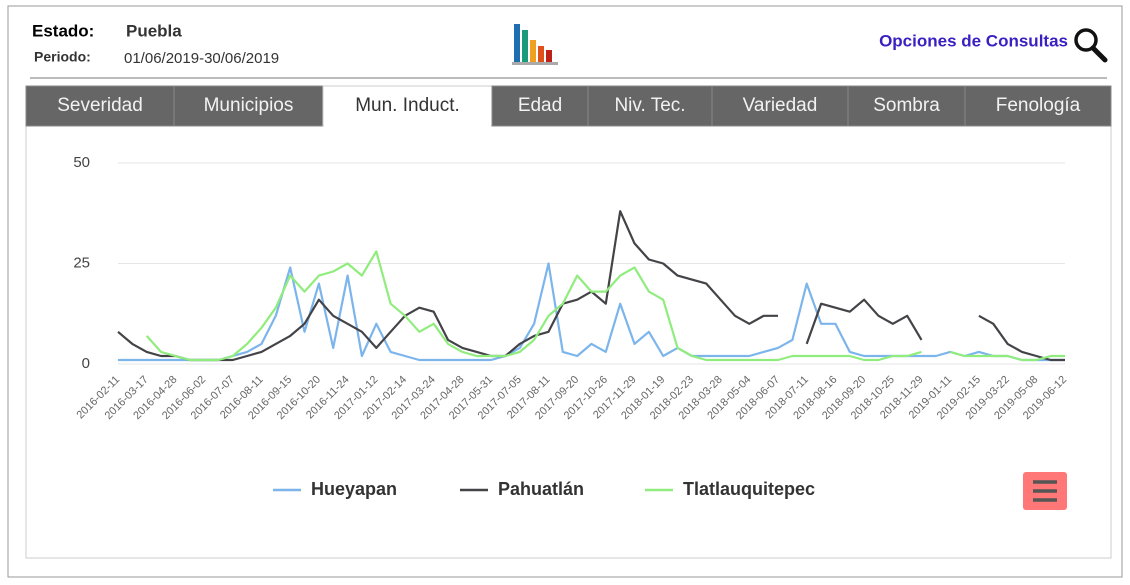 This screenshot has height=585, width=1130. I want to click on tab-label: Sombra, so click(906, 105).